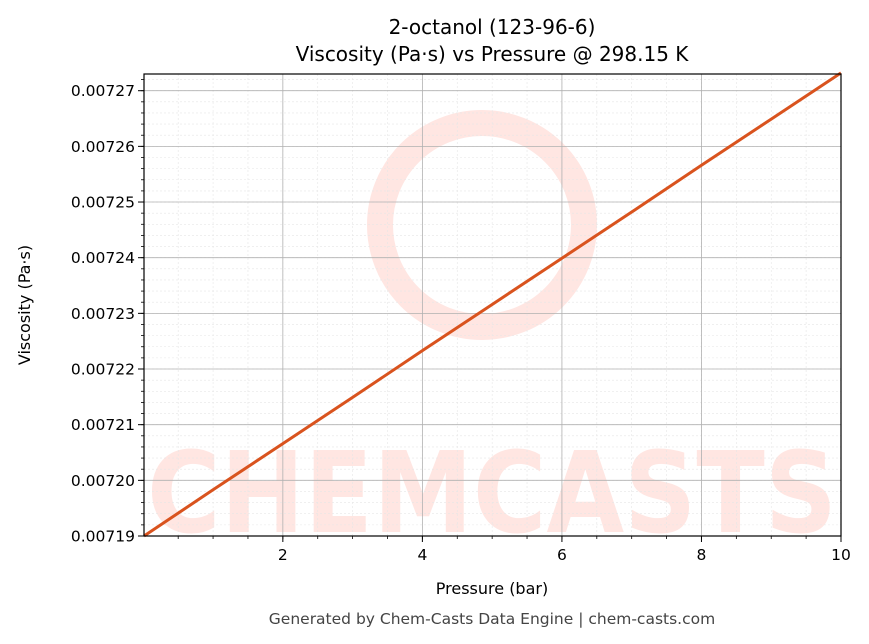 This screenshot has height=644, width=869. Describe the element at coordinates (103, 258) in the screenshot. I see `y-tick-label: 0.00724` at that location.